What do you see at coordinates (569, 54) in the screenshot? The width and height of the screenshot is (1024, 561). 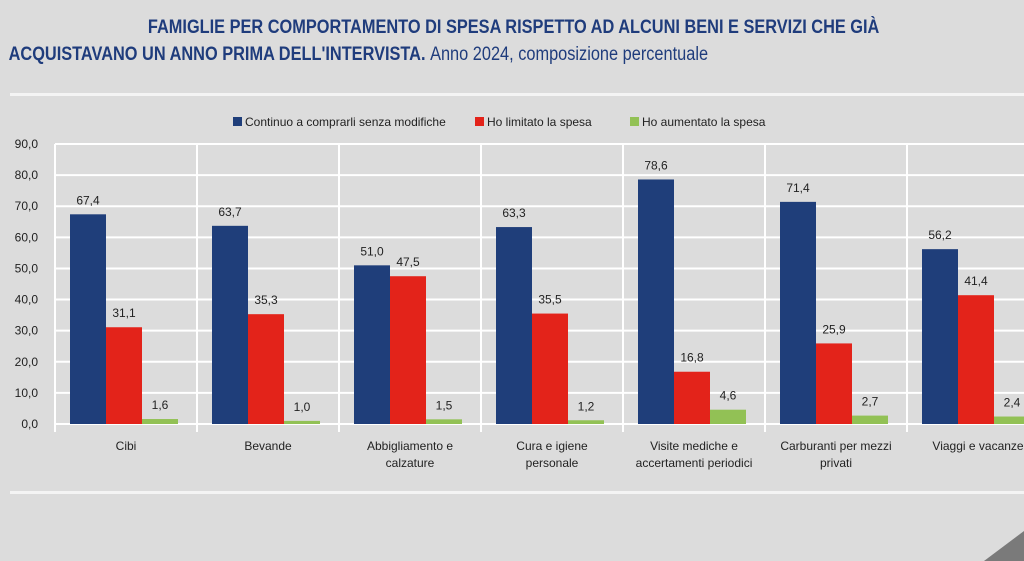 I see `chart-subtitle: Anno 2024, composizione percentuale` at bounding box center [569, 54].